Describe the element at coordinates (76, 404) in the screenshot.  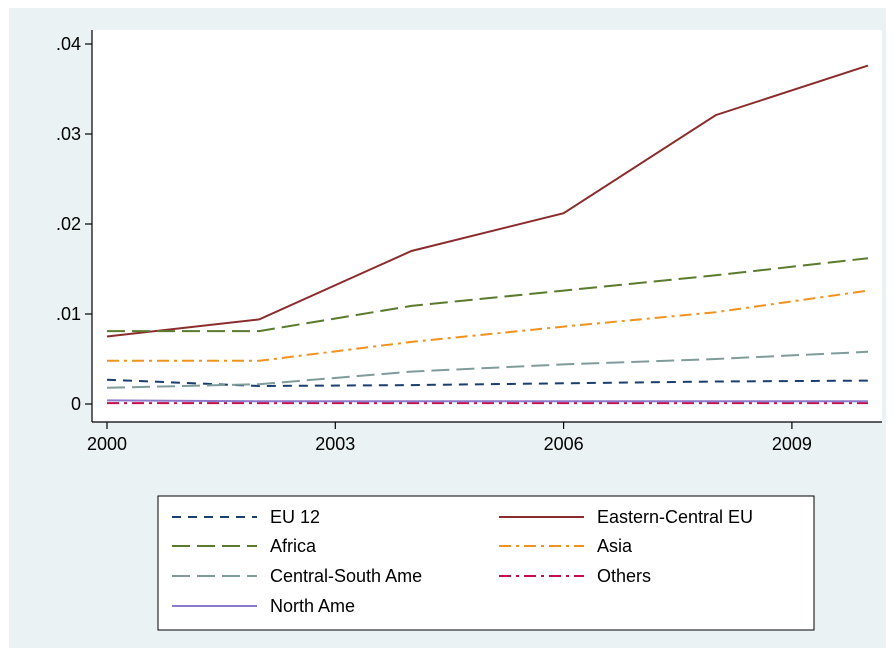
I see `y-tick-label: 0` at that location.